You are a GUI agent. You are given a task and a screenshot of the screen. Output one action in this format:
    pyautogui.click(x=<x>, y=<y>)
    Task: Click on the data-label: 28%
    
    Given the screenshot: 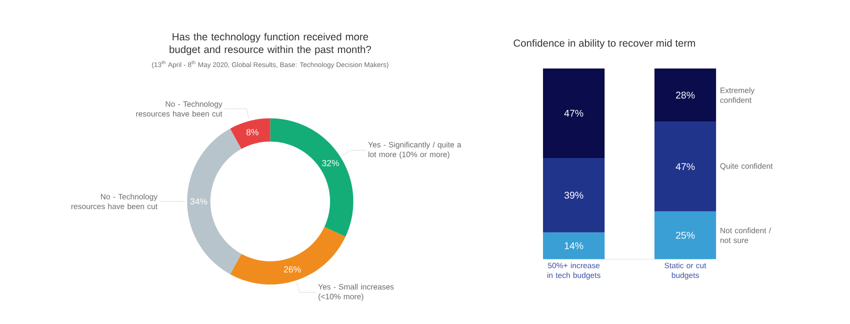 What is the action you would take?
    pyautogui.click(x=685, y=95)
    